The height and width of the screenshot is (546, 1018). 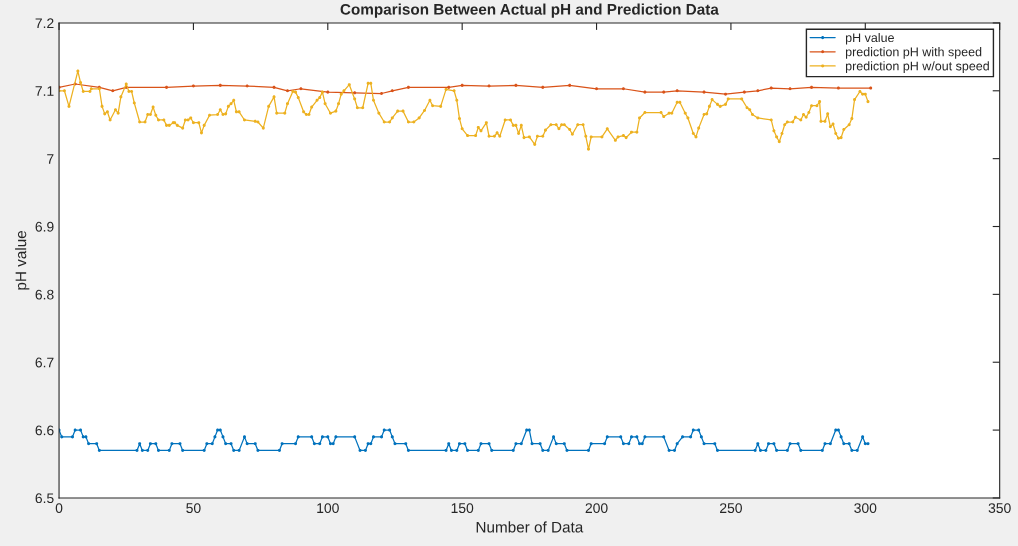 I want to click on y-tick-label: 7, so click(x=50, y=159).